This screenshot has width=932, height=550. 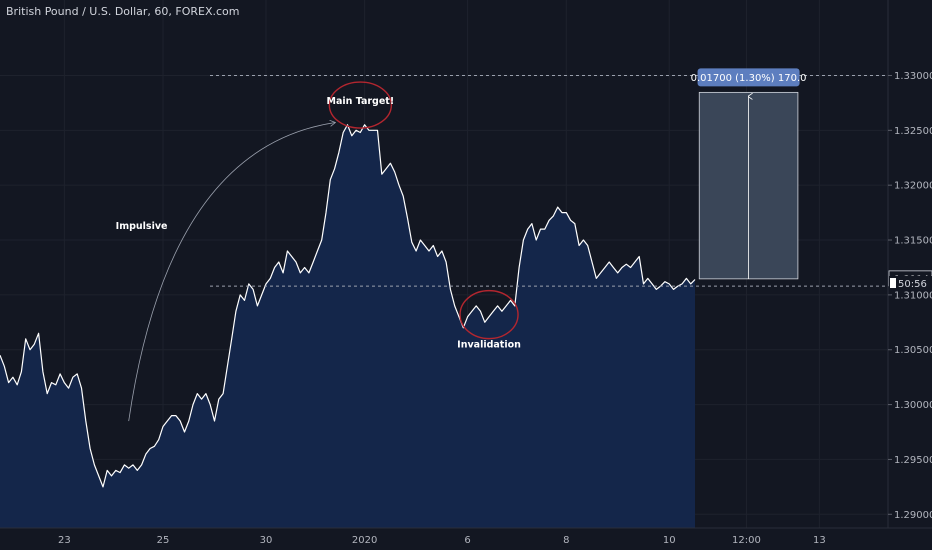 What do you see at coordinates (913, 241) in the screenshot?
I see `price-tick-label: 1.31500` at bounding box center [913, 241].